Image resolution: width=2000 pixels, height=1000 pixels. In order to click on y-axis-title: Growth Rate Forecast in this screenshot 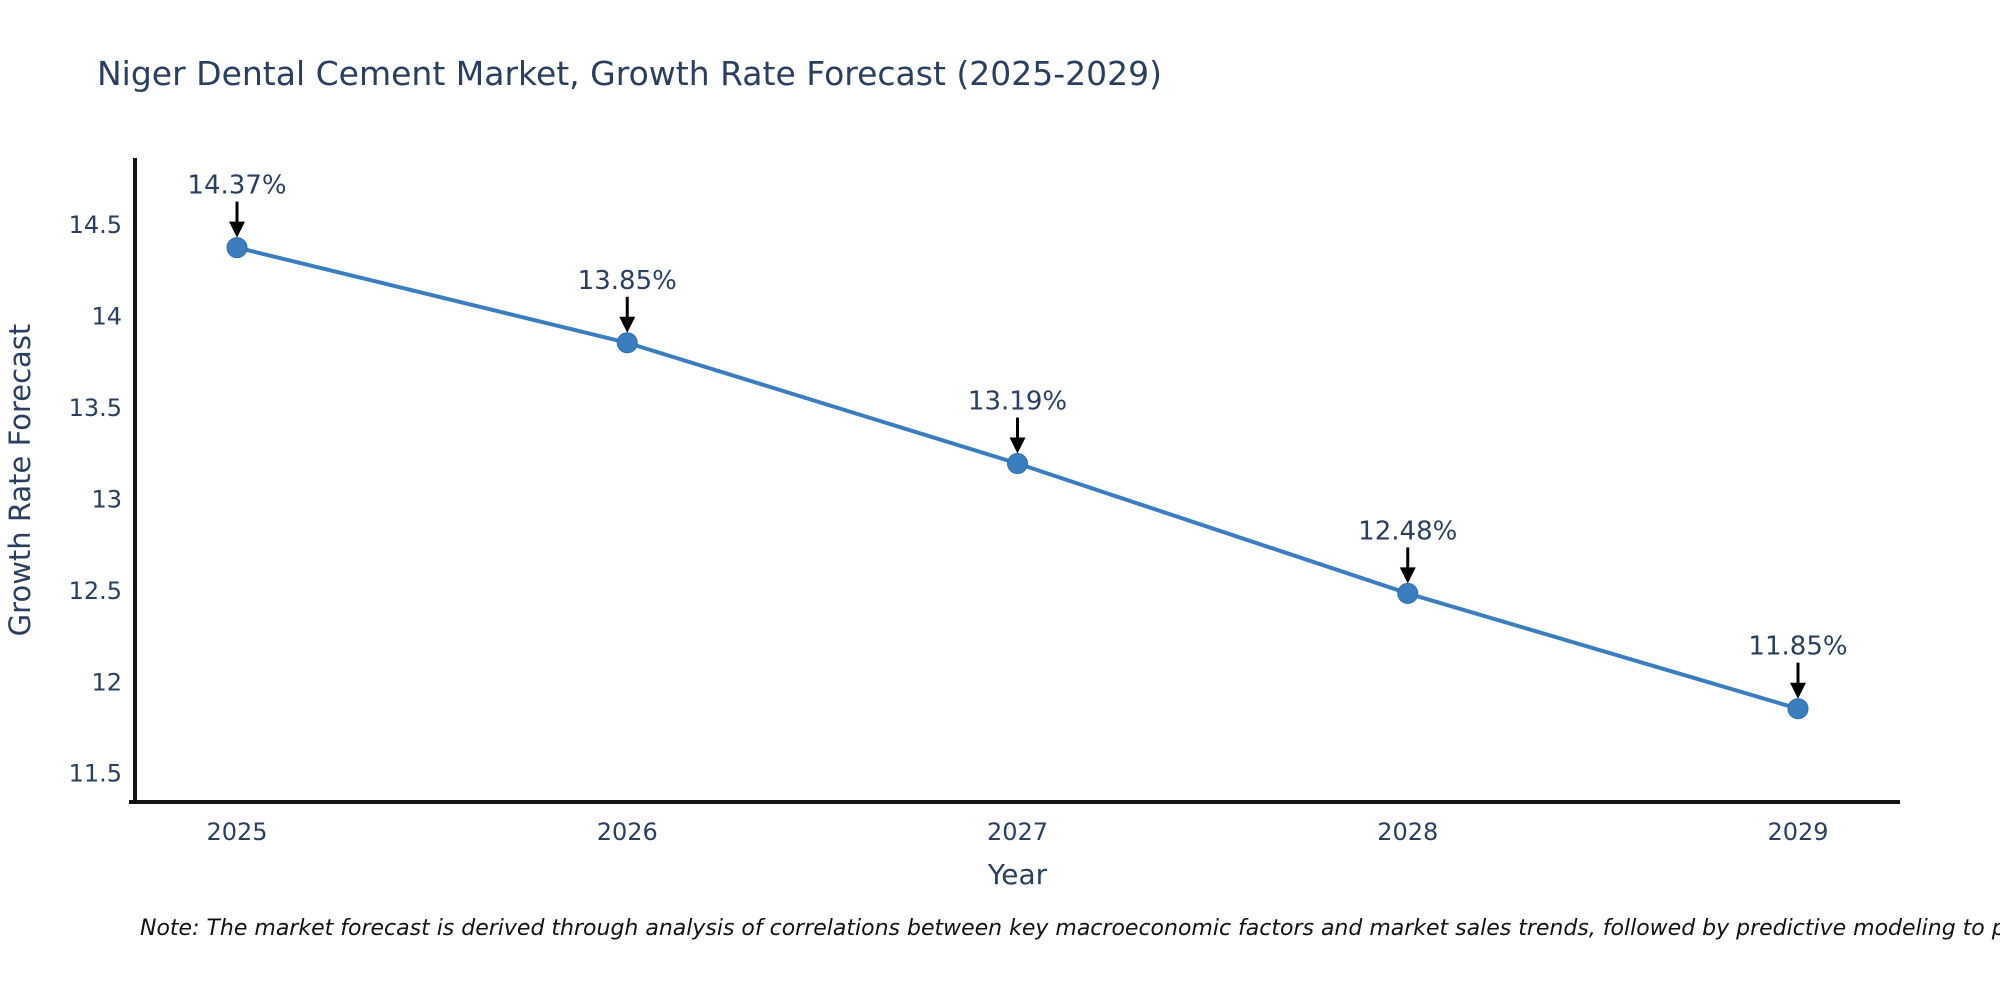, I will do `click(20, 480)`.